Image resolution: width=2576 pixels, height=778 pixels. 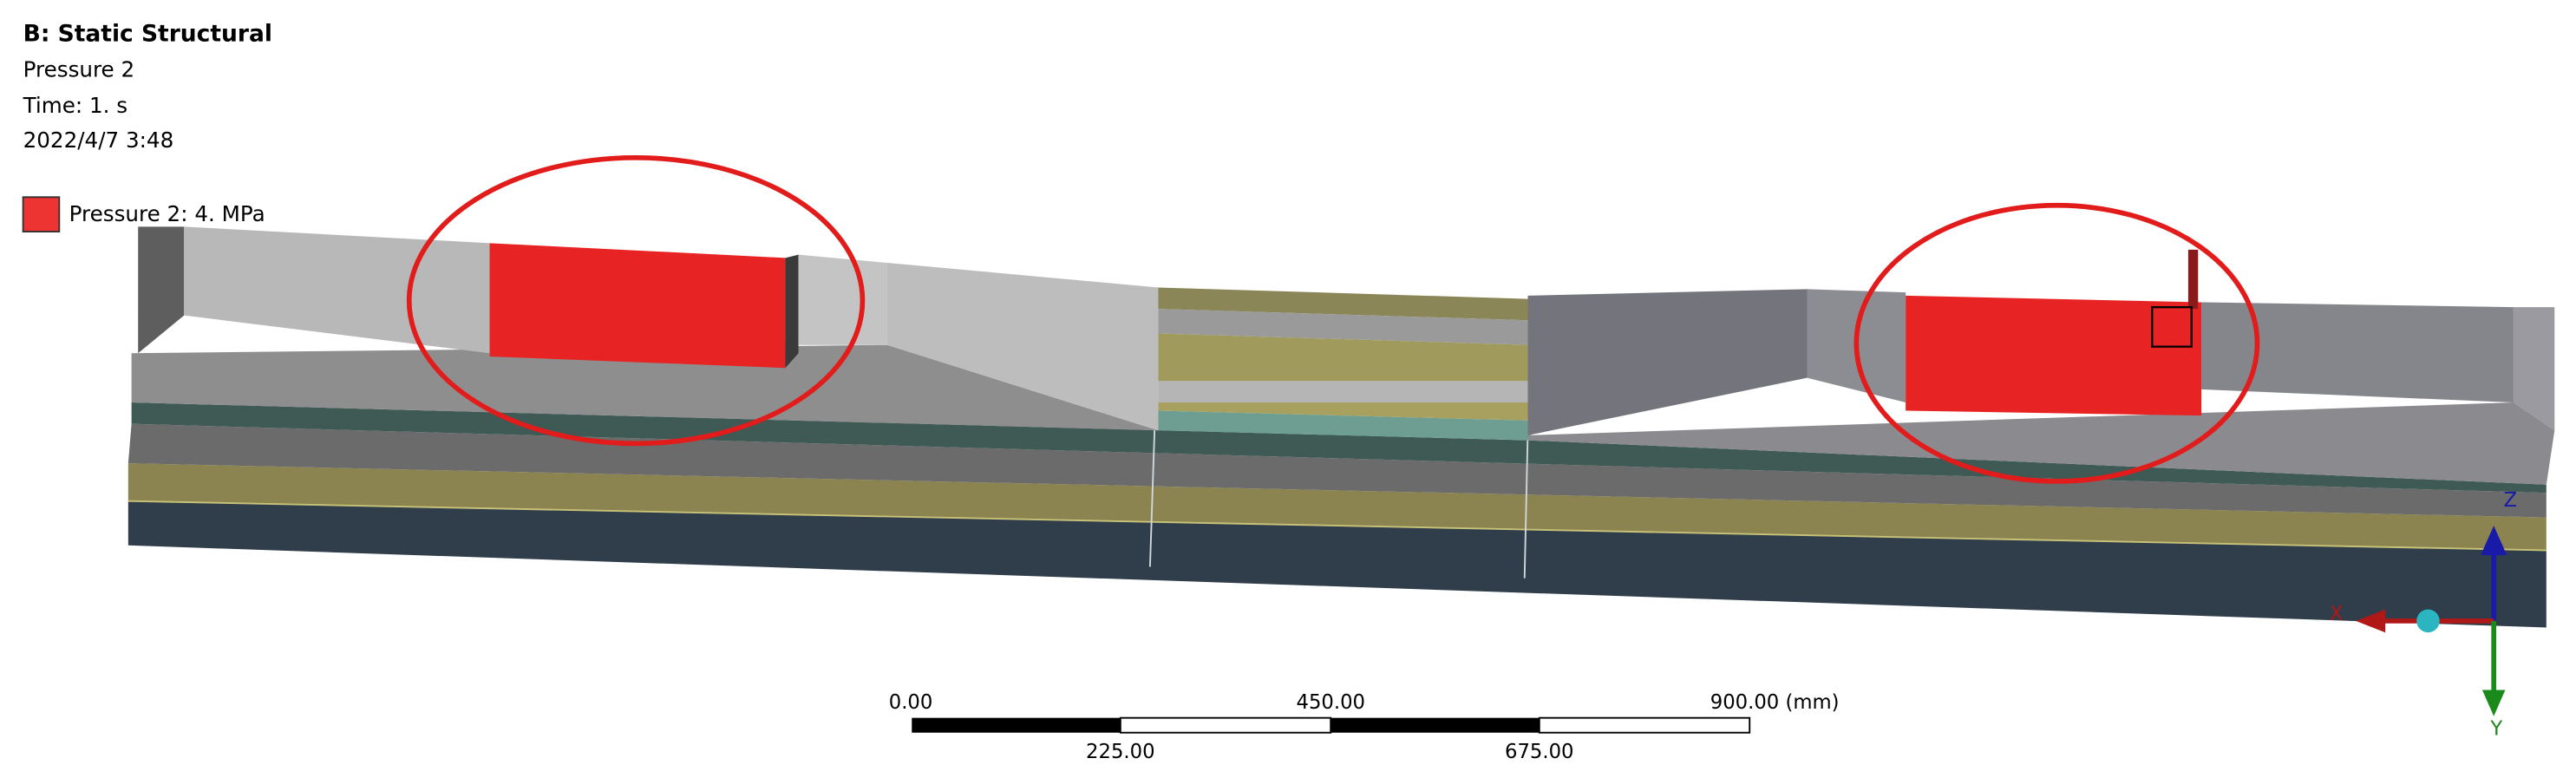 I want to click on z-label: Z, so click(x=2511, y=500).